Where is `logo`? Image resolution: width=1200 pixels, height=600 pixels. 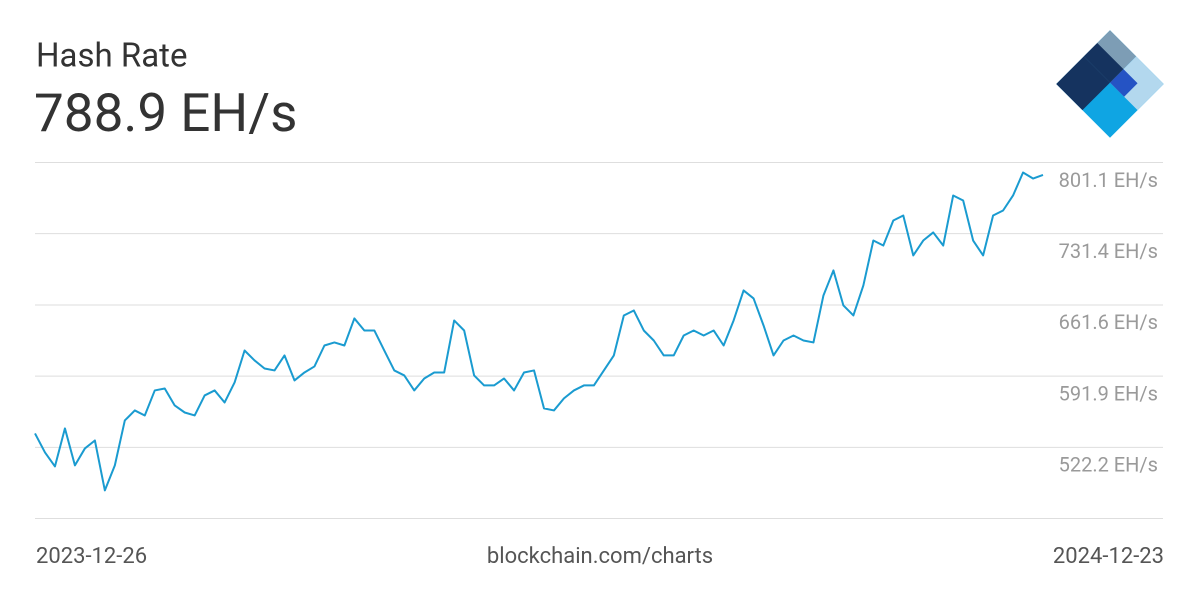
logo is located at coordinates (1110, 84).